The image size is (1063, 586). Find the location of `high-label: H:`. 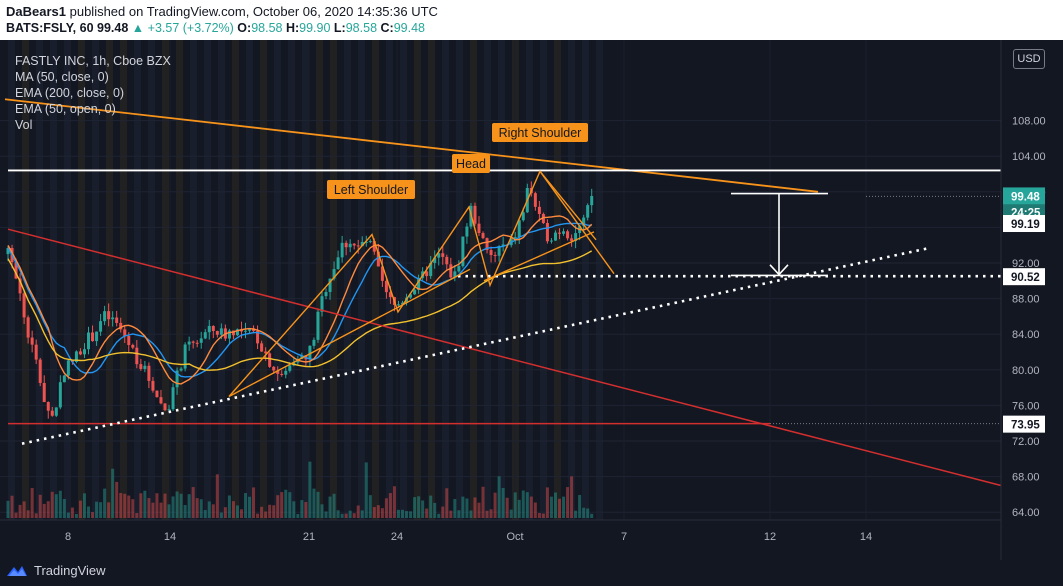

high-label: H: is located at coordinates (292, 28).